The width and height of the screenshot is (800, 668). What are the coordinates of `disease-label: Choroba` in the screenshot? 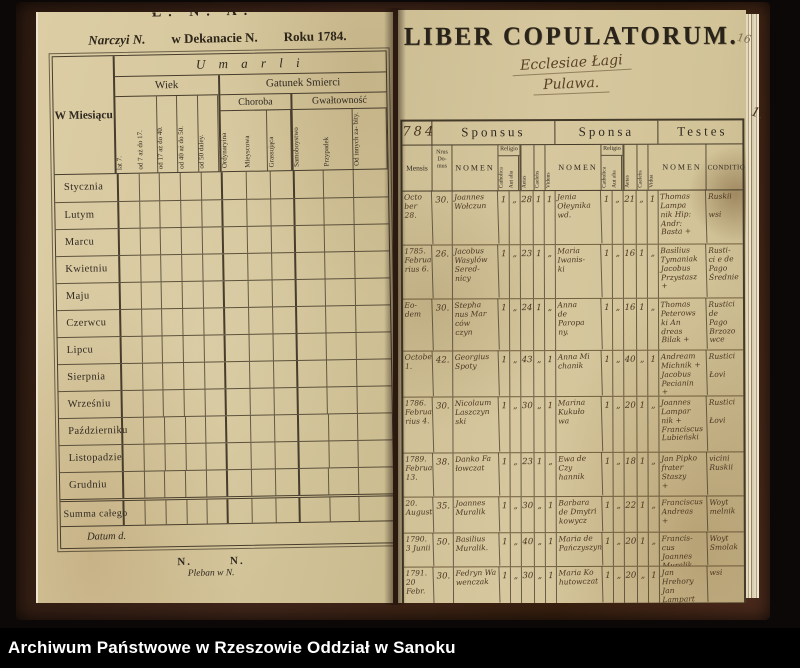 It's located at (255, 103).